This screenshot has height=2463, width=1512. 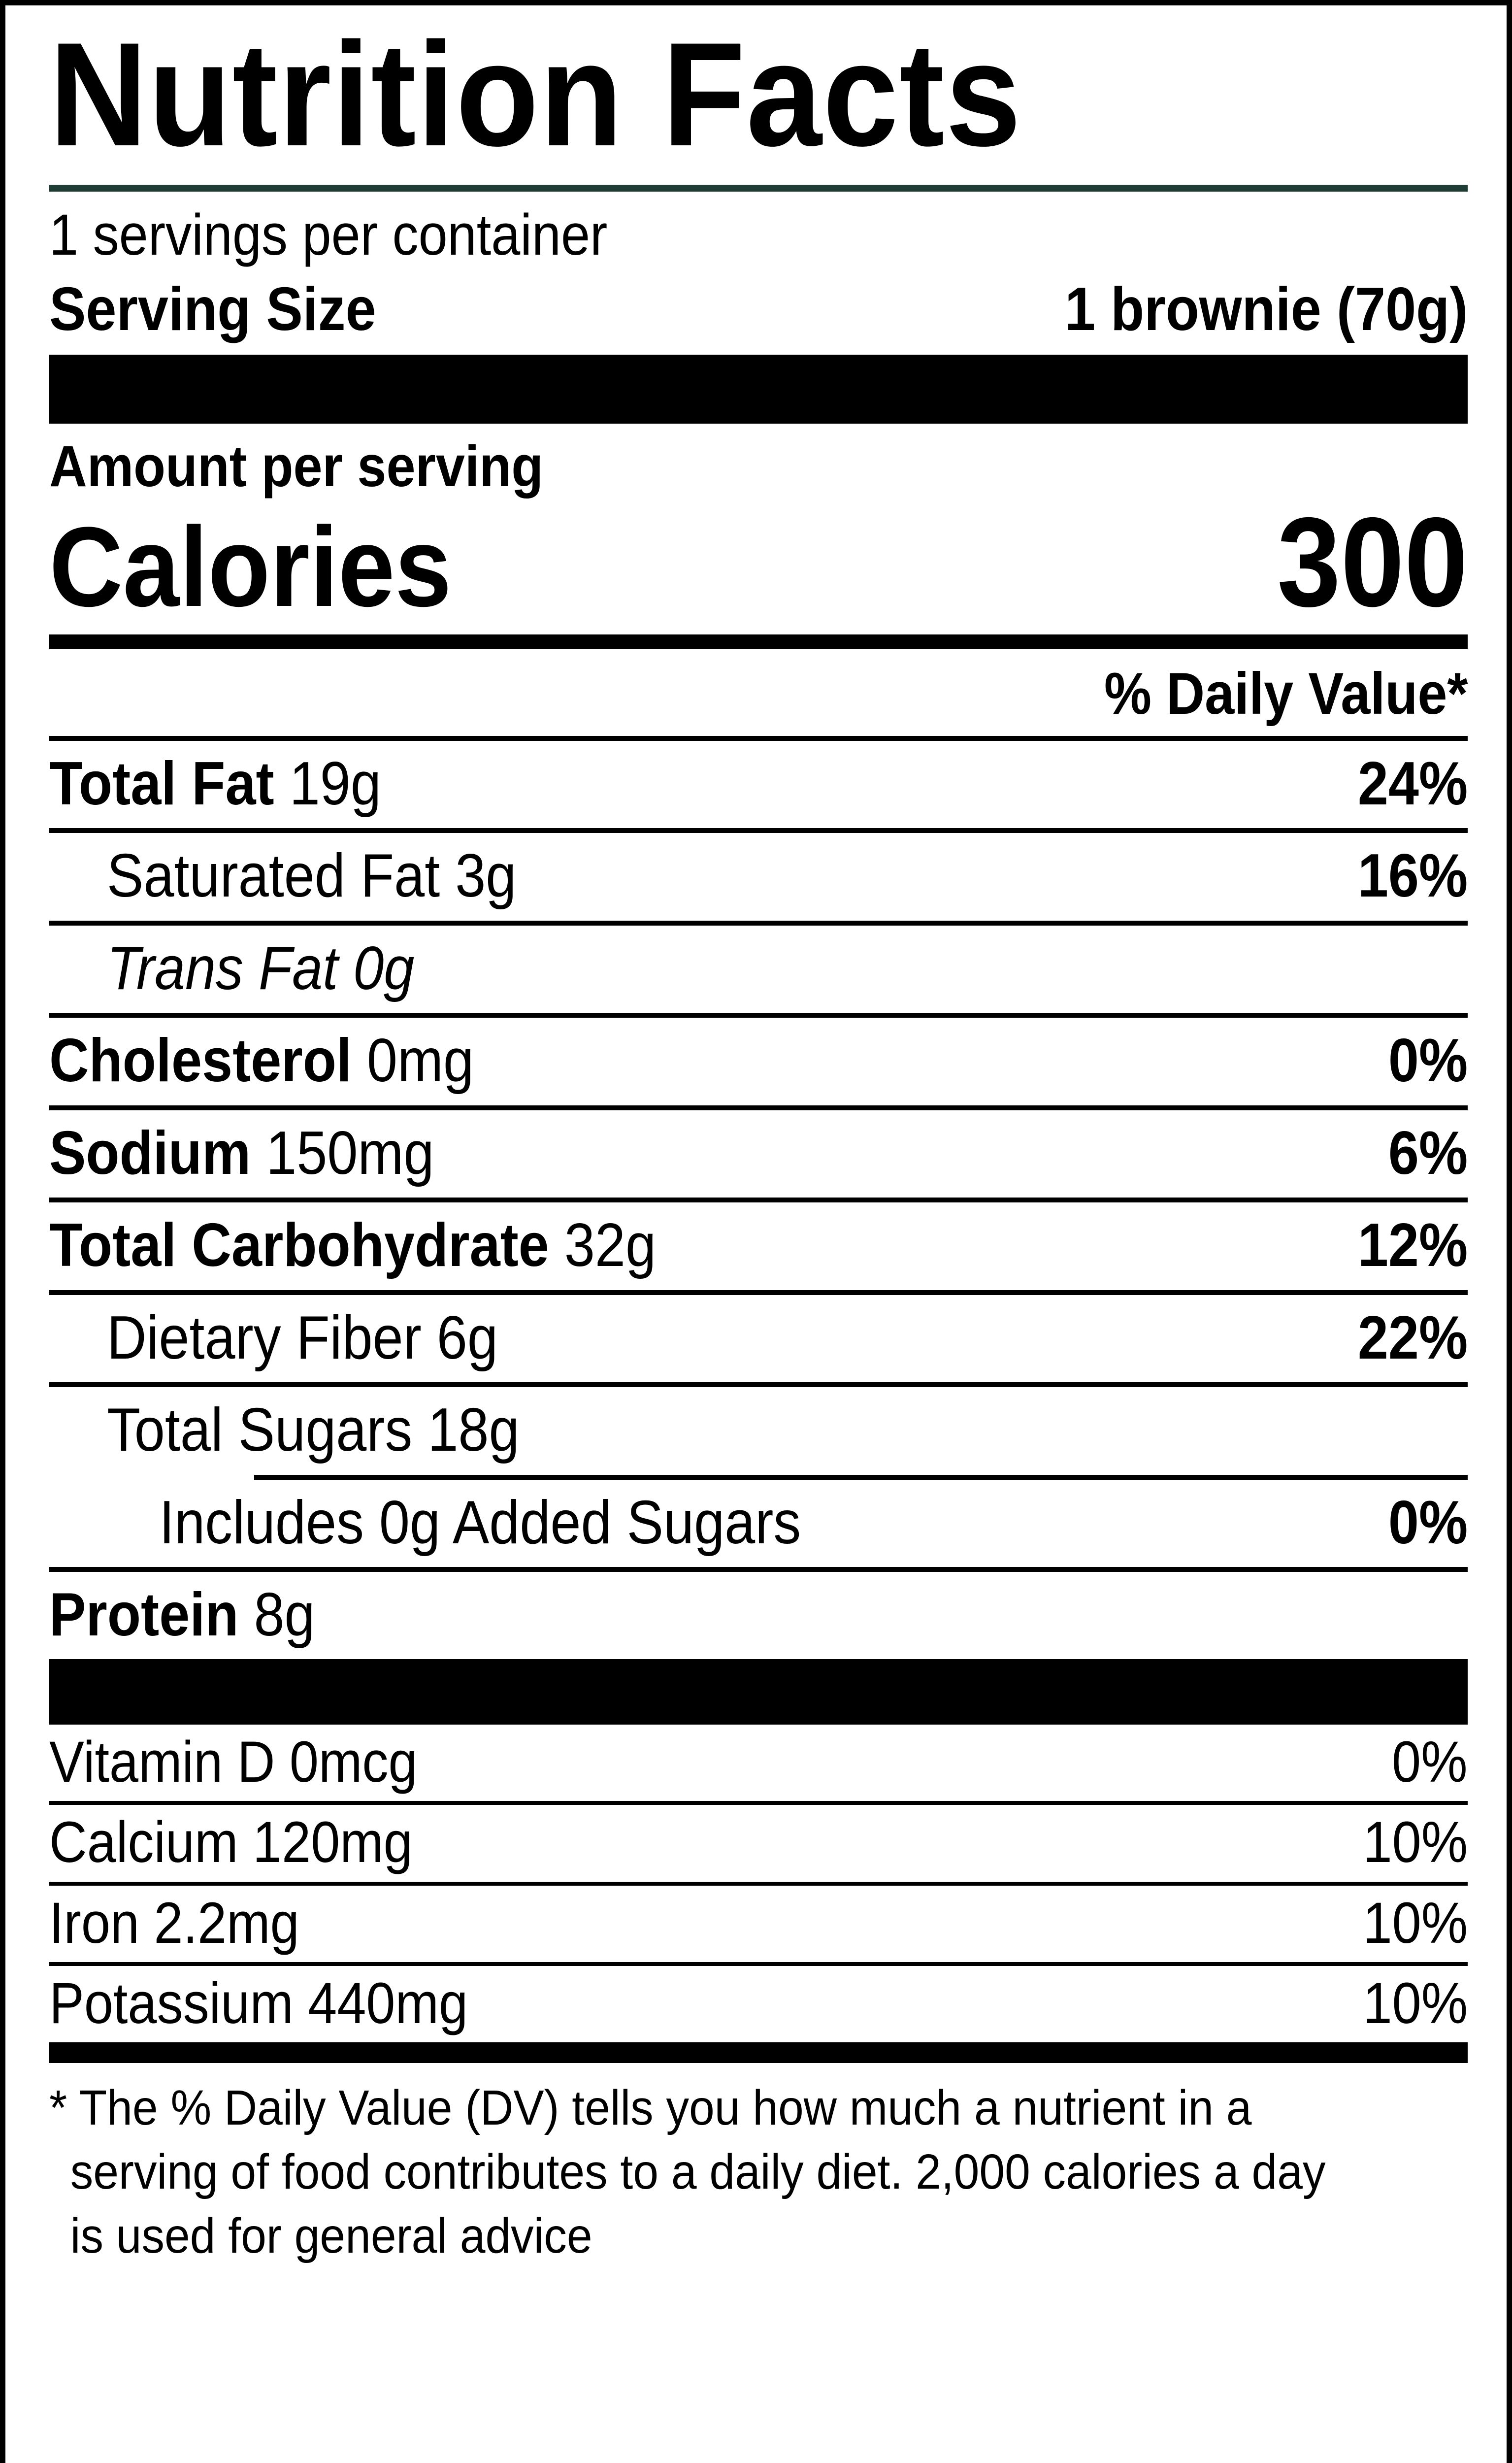 What do you see at coordinates (1412, 784) in the screenshot?
I see `nutrient-daily-value: 24%` at bounding box center [1412, 784].